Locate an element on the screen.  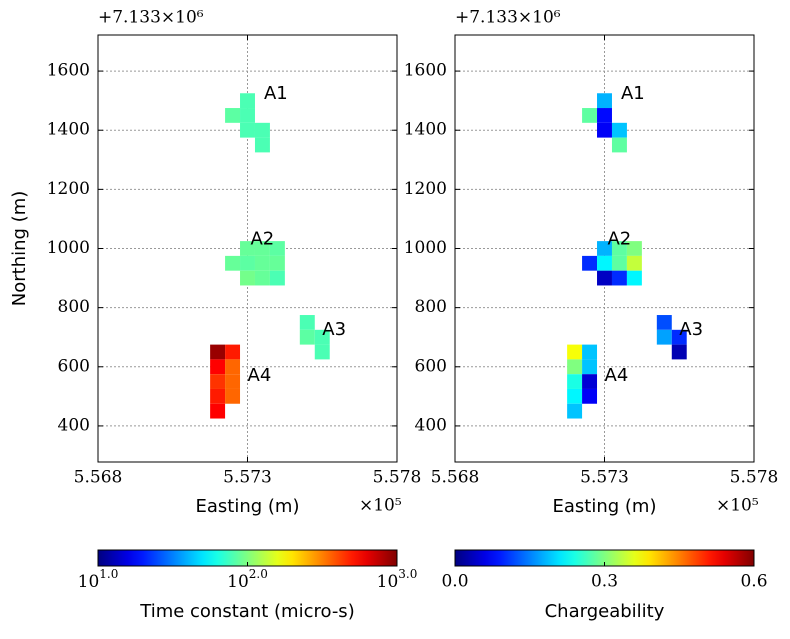
colorbar-label: Chargeability is located at coordinates (605, 611).